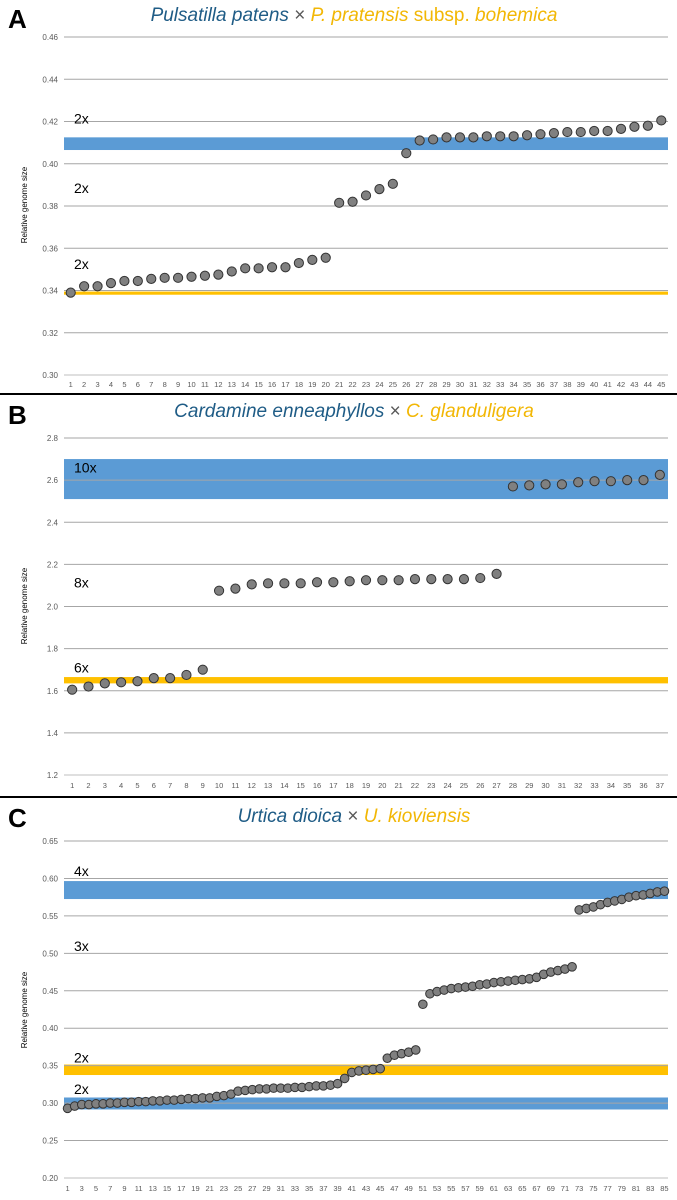  Describe the element at coordinates (650, 1188) in the screenshot. I see `x-tick-label: 83` at that location.